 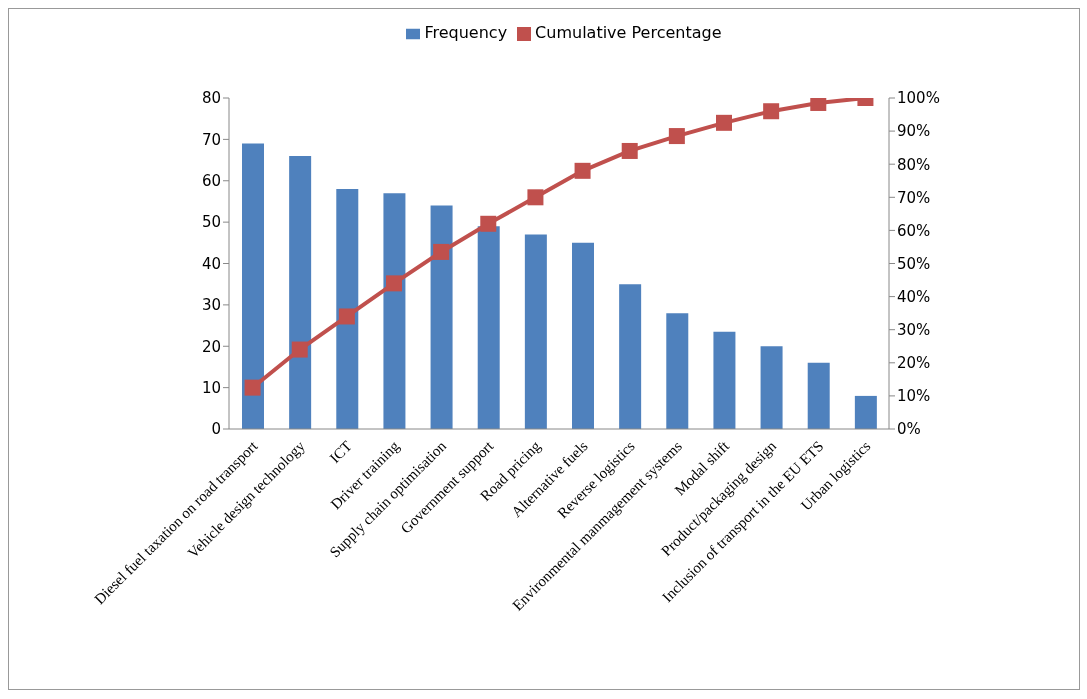 What do you see at coordinates (466, 32) in the screenshot?
I see `legend-label: Frequency` at bounding box center [466, 32].